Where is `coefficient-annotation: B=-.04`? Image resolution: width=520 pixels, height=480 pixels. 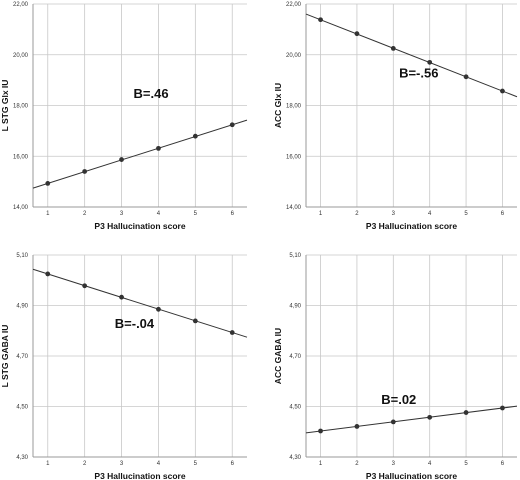
coefficient-annotation: B=-.04 is located at coordinates (135, 323).